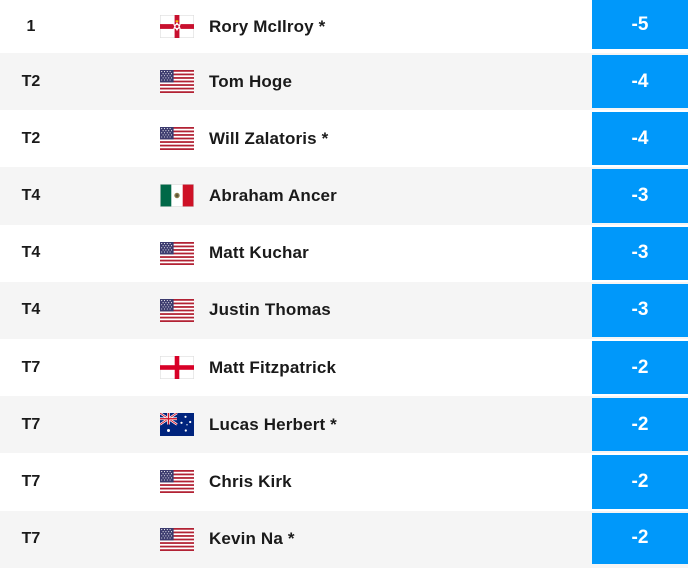 This screenshot has height=568, width=688. I want to click on player-name: Tom Hoge, so click(251, 81).